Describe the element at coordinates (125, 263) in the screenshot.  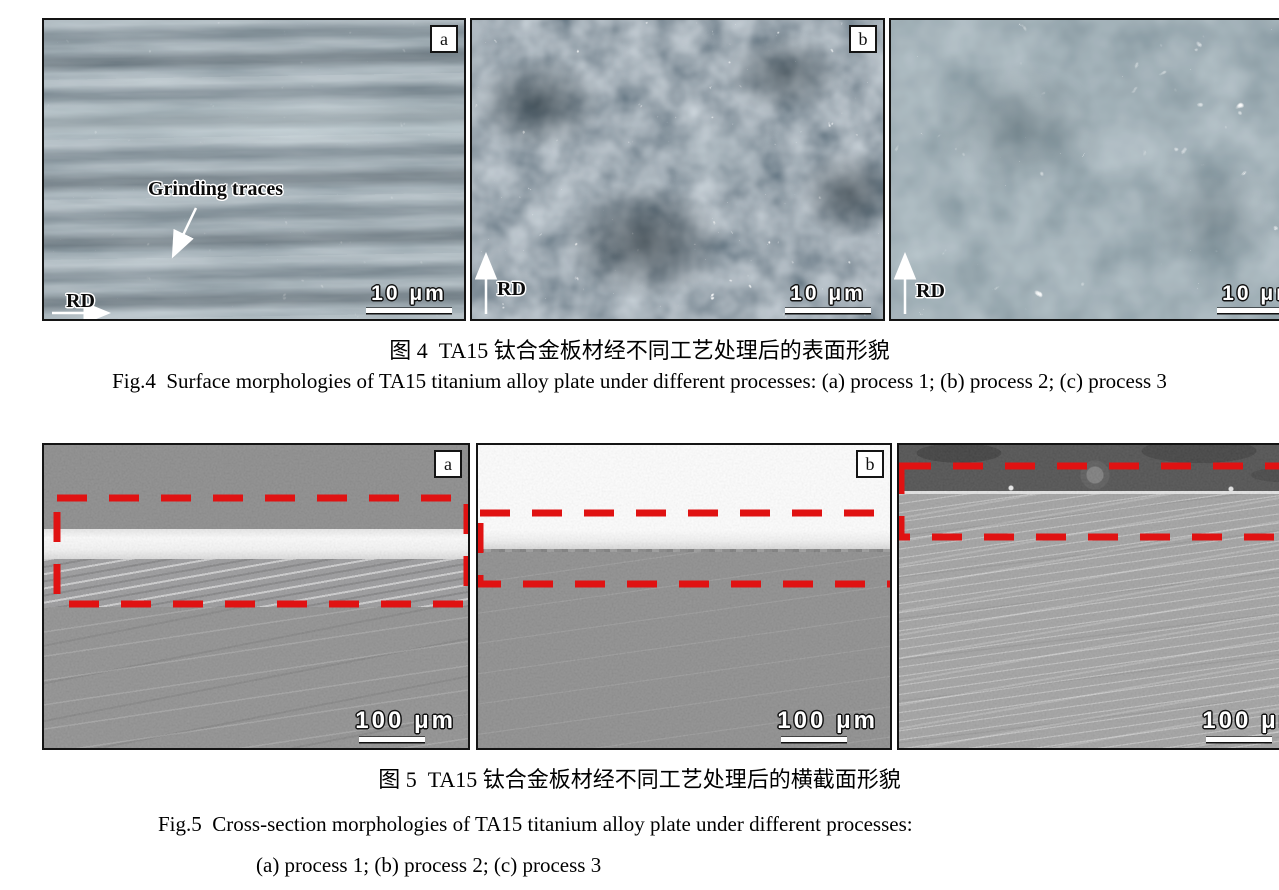
I see `annotation-arrow-icon` at that location.